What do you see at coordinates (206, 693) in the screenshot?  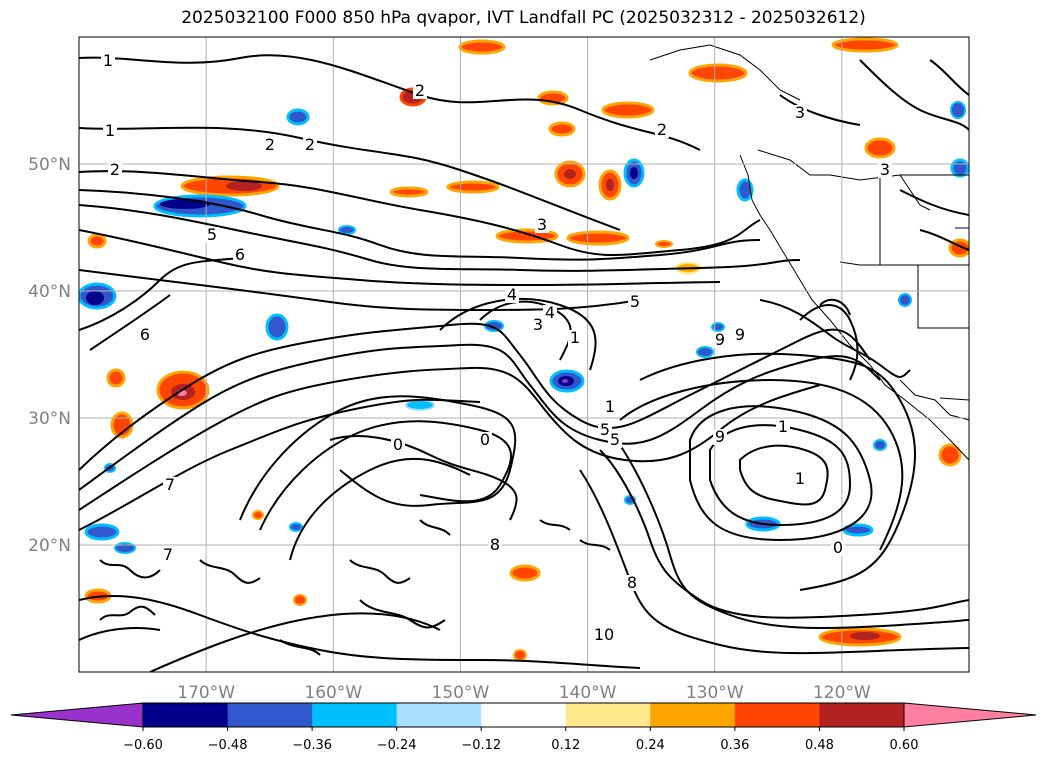 I see `lon-tick-label: 170°W` at bounding box center [206, 693].